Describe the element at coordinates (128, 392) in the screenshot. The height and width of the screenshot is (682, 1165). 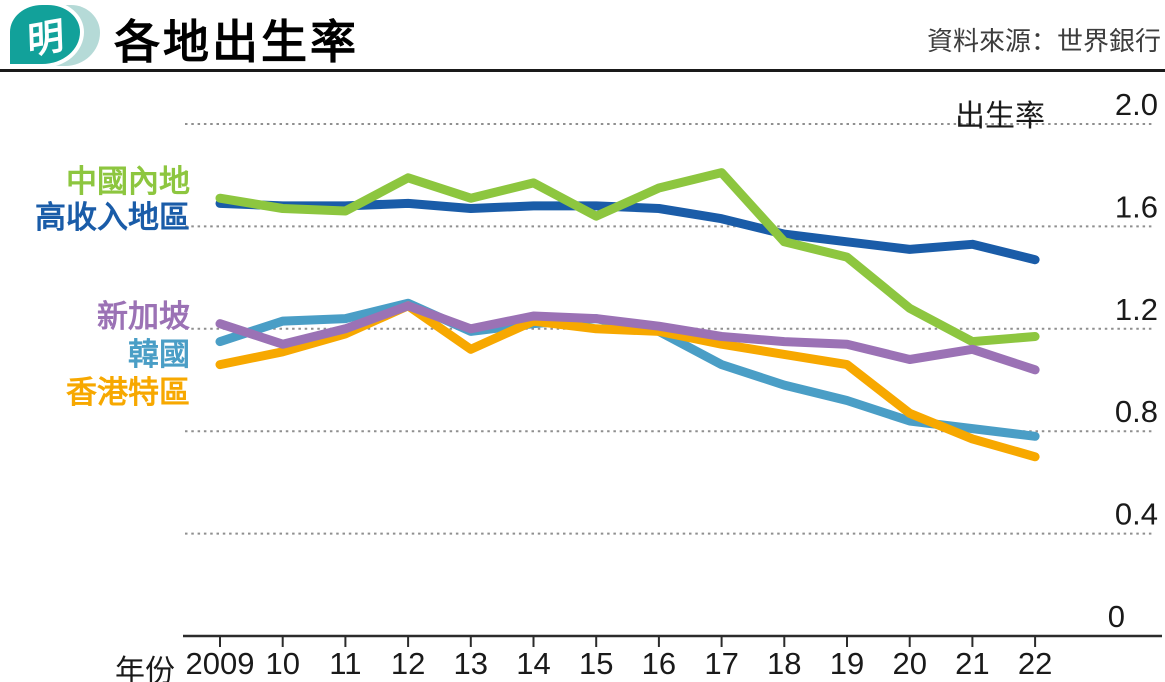
I see `legend-hong-kong-sar: 香港特區` at that location.